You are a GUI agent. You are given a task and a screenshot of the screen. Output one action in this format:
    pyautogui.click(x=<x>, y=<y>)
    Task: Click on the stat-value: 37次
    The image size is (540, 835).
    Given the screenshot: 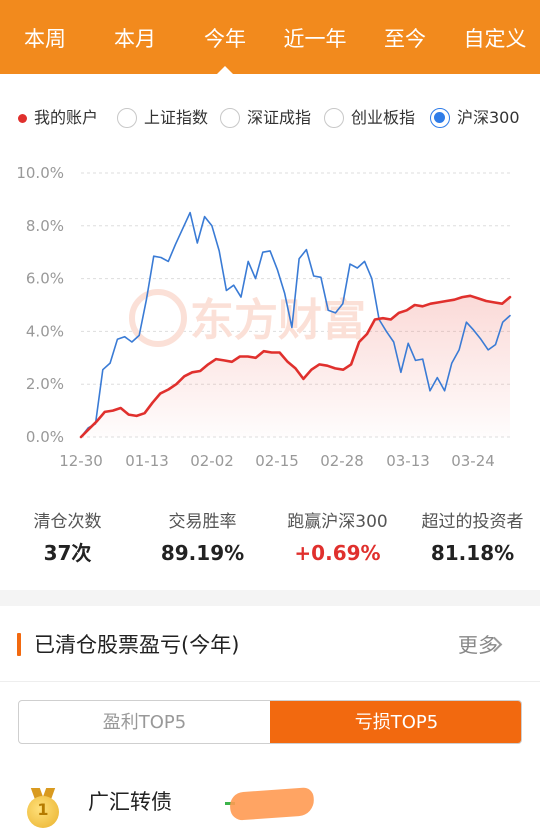 What is the action you would take?
    pyautogui.click(x=67, y=553)
    